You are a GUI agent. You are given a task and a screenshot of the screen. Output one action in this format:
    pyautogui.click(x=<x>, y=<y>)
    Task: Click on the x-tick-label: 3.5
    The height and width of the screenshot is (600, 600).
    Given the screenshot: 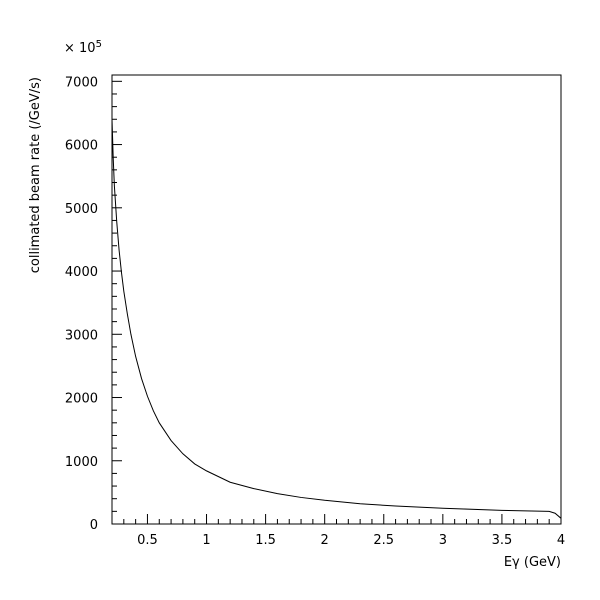 What is the action you would take?
    pyautogui.click(x=502, y=540)
    